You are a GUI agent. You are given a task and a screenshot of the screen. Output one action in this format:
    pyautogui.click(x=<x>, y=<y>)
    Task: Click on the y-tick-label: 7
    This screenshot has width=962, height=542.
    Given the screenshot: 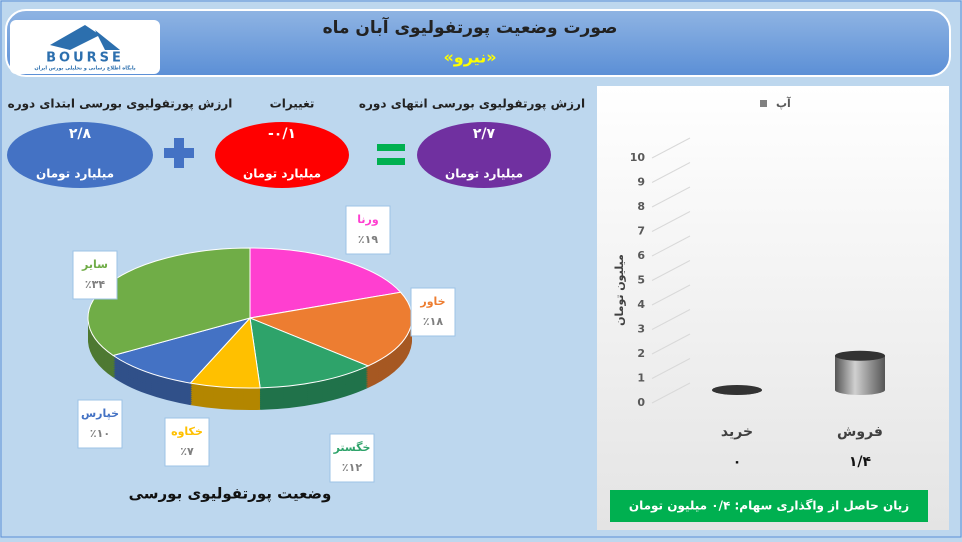 What is the action you would take?
    pyautogui.click(x=641, y=231)
    